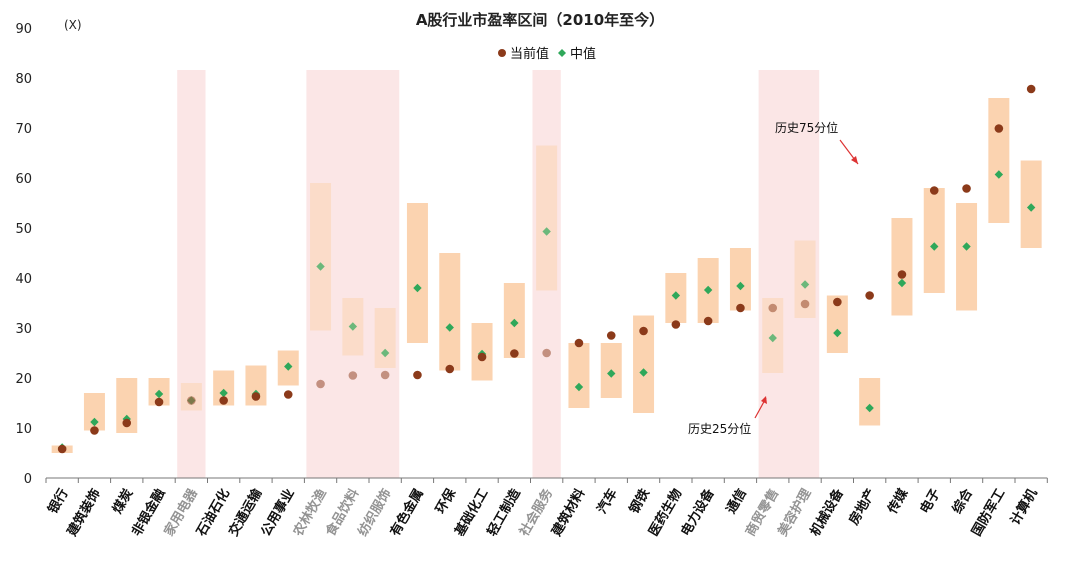  What do you see at coordinates (1023, 507) in the screenshot?
I see `x-tick-label-30: 计算机` at bounding box center [1023, 507].